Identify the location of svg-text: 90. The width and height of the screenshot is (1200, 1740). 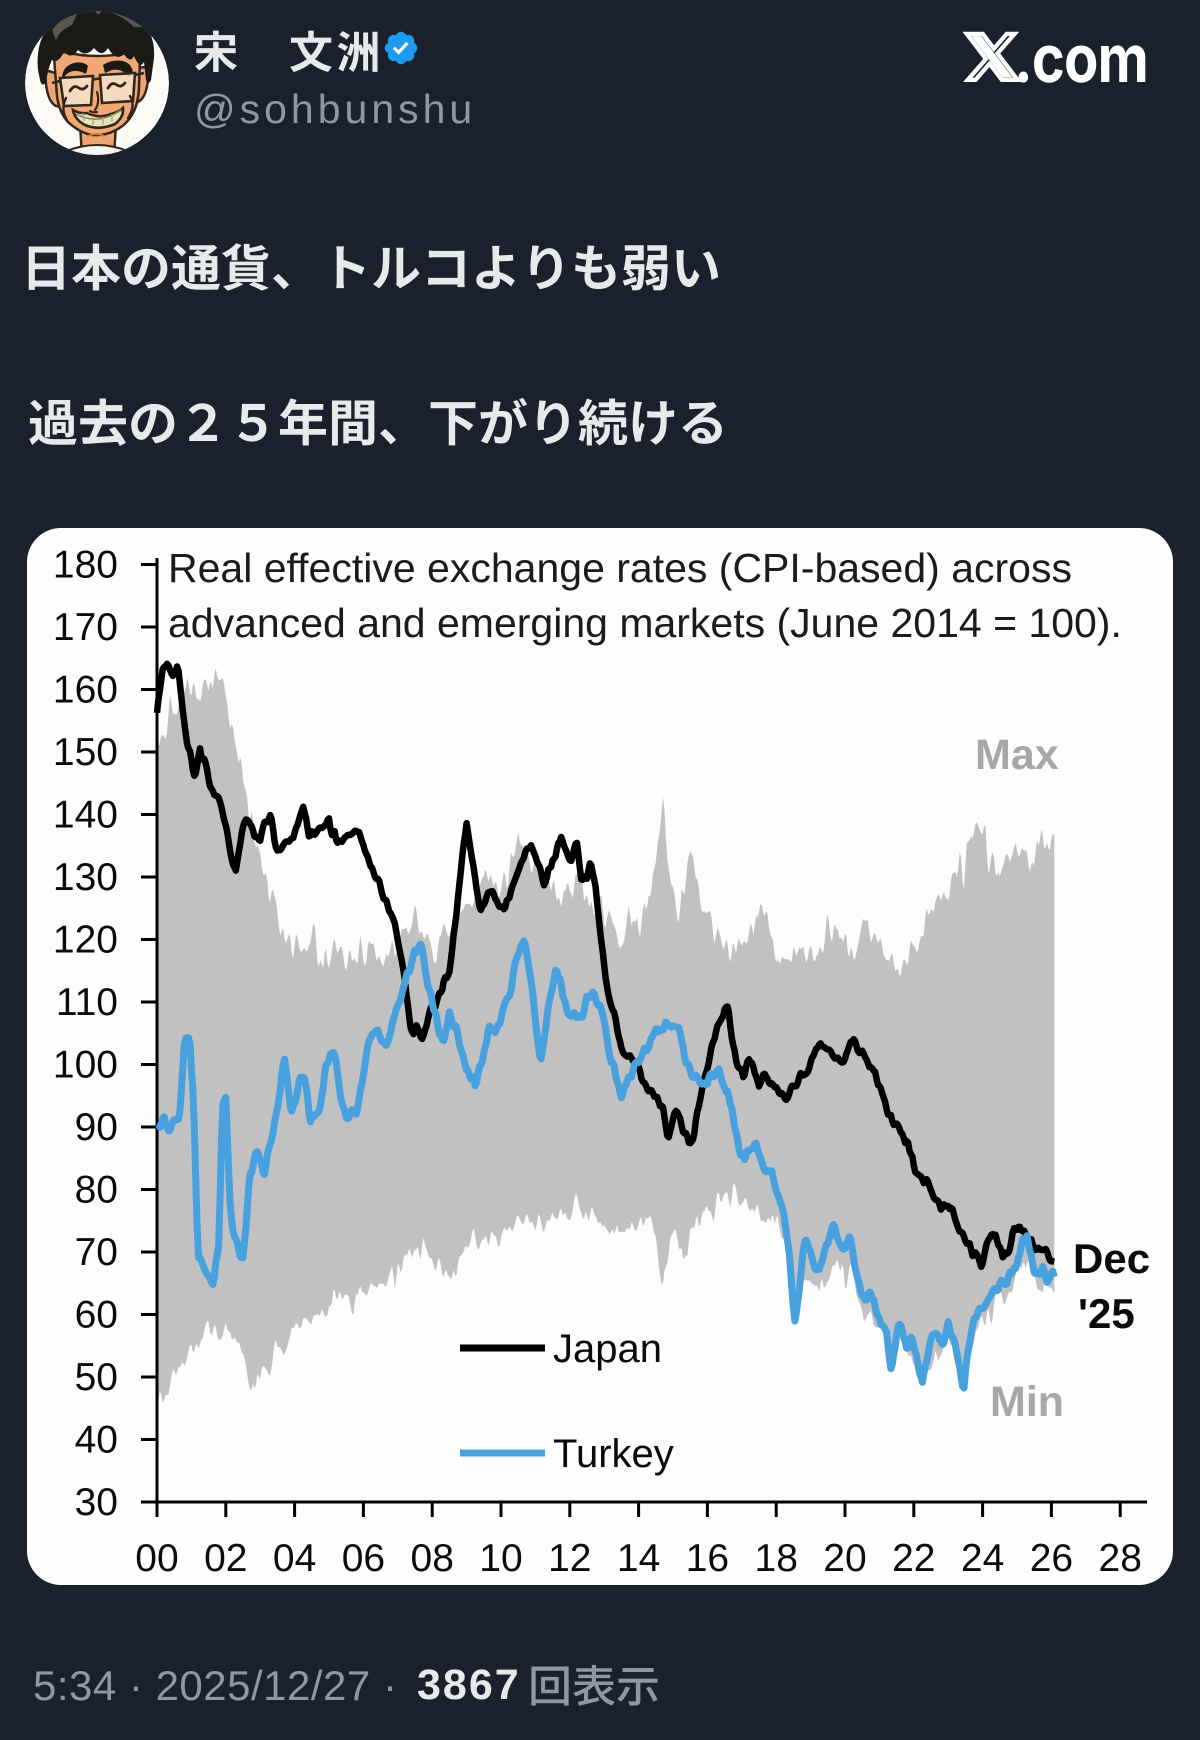
(96, 1127).